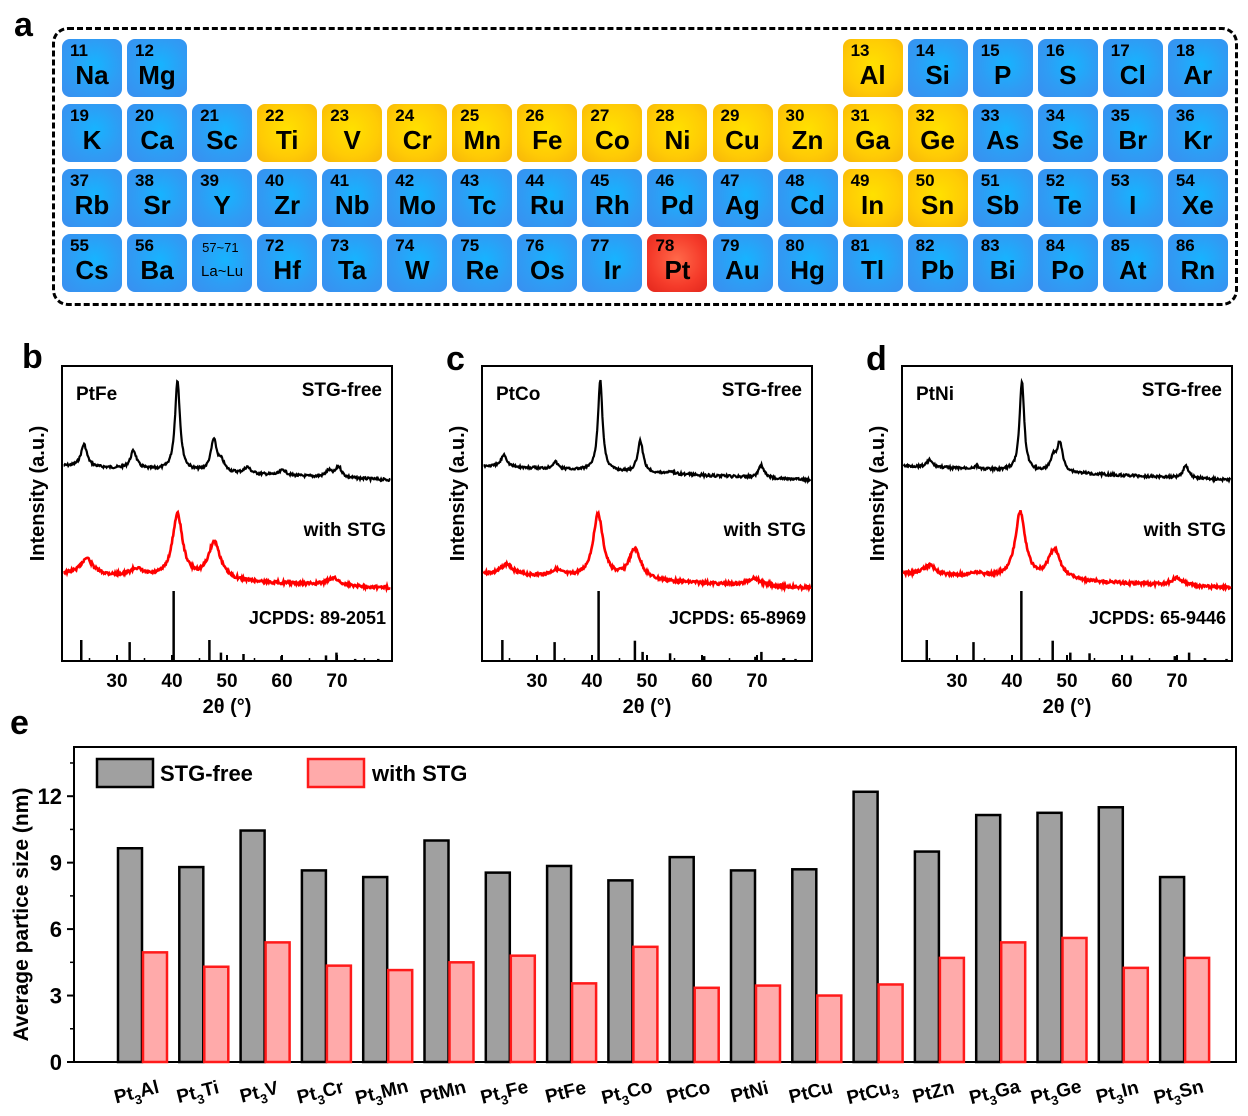  I want to click on legend-label-with-stg: with STG, so click(419, 773).